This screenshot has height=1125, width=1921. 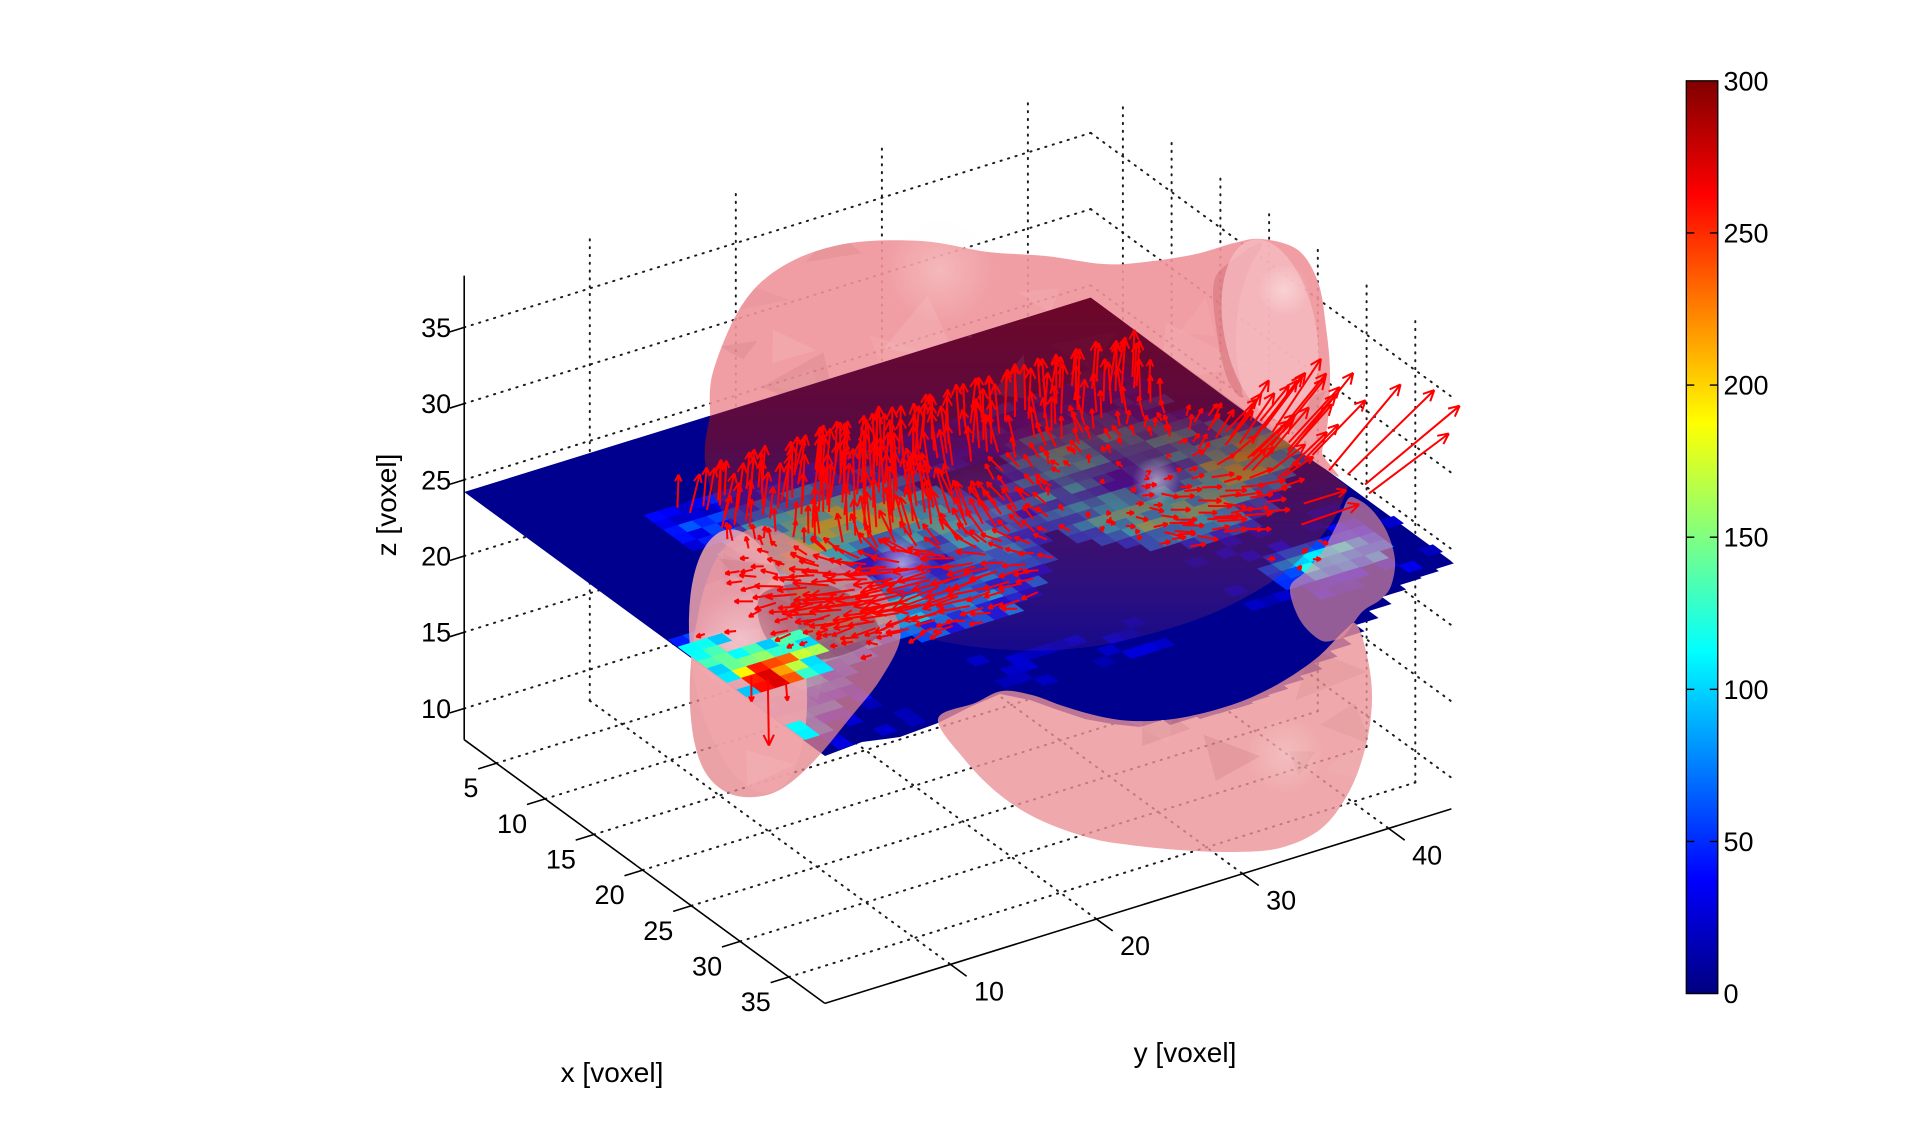 I want to click on colorbar-tick-label: 200, so click(x=1746, y=386).